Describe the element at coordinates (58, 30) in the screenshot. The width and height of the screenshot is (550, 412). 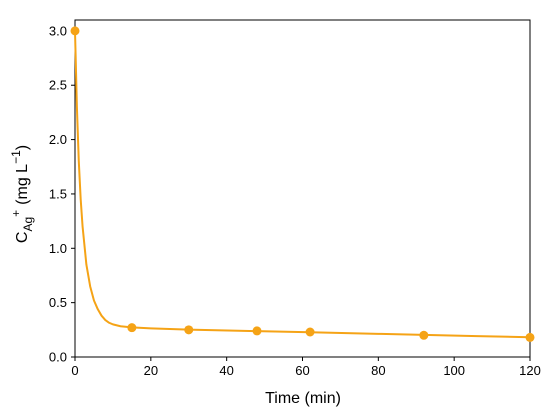
I see `y-tick-label: 3.0` at that location.